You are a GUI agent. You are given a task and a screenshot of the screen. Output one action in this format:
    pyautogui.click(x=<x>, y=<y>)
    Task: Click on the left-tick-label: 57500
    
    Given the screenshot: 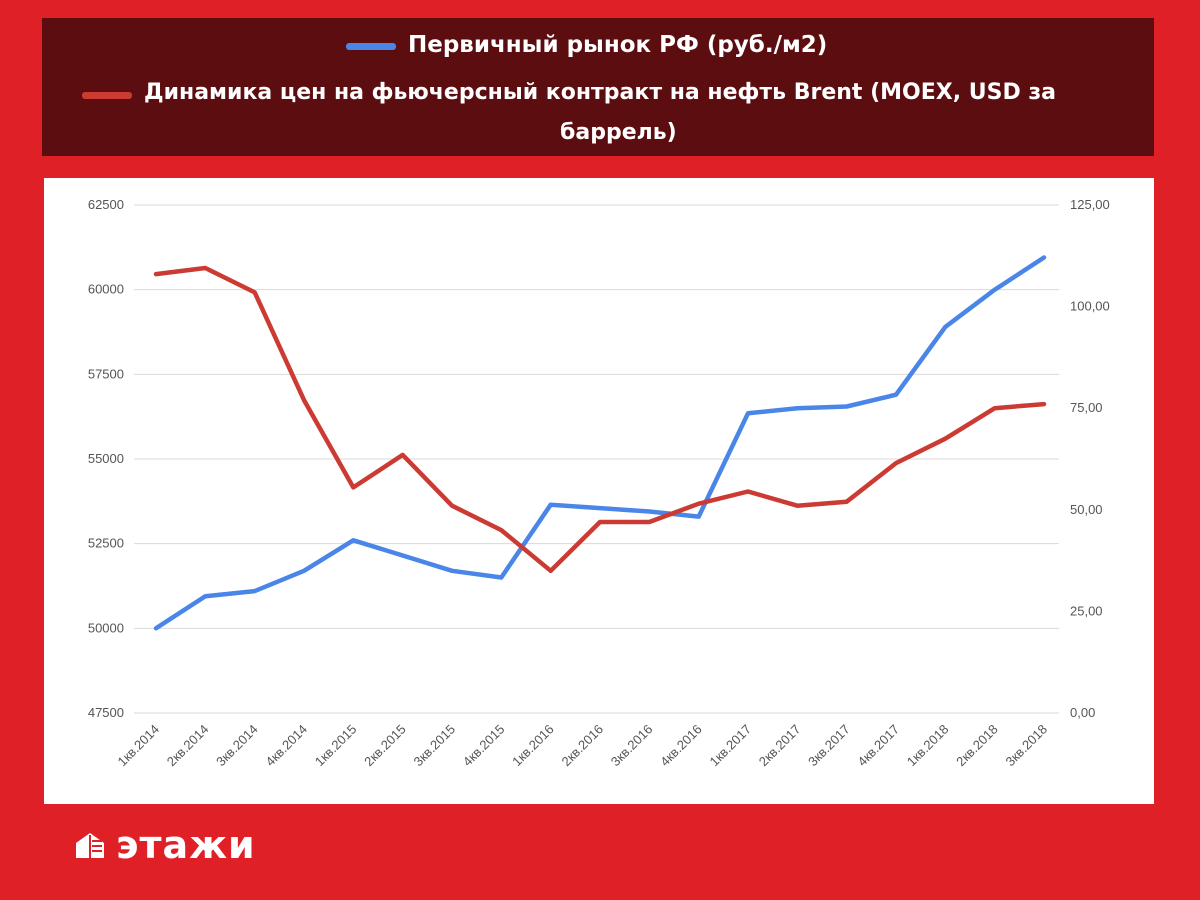 What is the action you would take?
    pyautogui.click(x=106, y=373)
    